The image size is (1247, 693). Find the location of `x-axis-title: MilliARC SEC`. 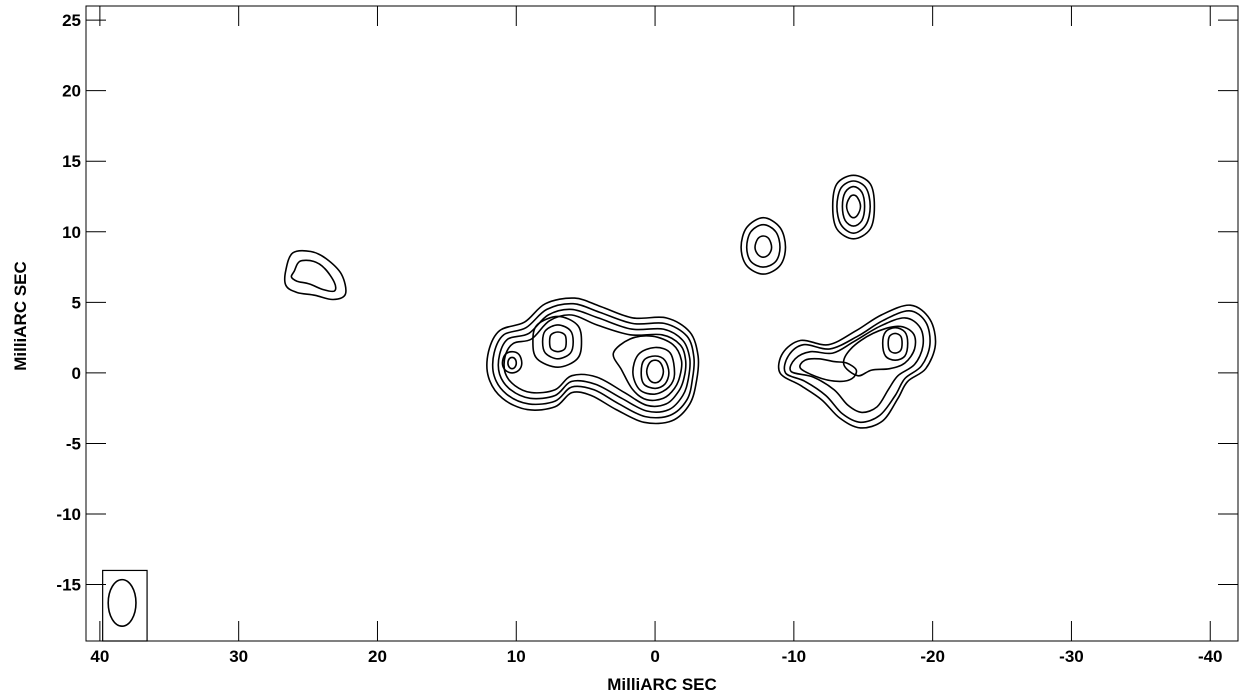

x-axis-title: MilliARC SEC is located at coordinates (662, 684).